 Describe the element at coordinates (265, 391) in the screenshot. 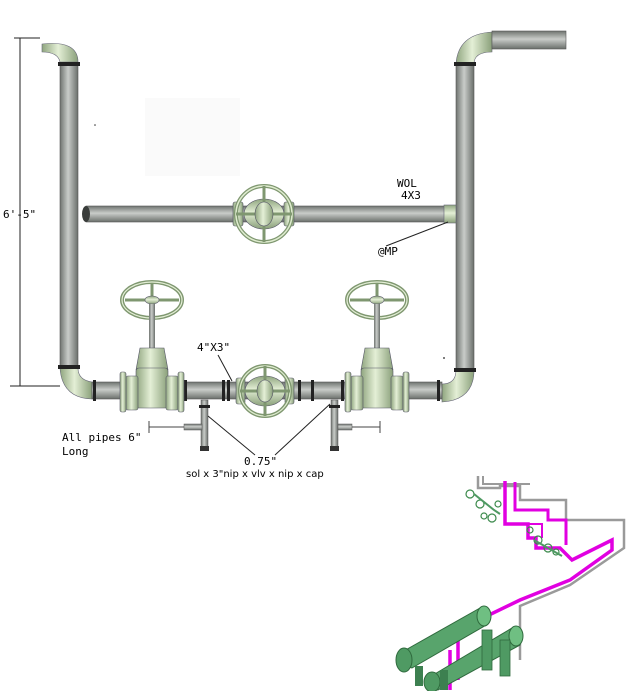

I see `center-globe-valve` at that location.